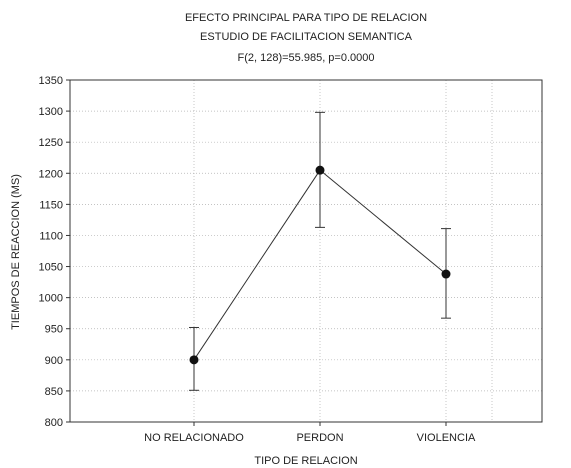  I want to click on y-tick-label: 800, so click(54, 423).